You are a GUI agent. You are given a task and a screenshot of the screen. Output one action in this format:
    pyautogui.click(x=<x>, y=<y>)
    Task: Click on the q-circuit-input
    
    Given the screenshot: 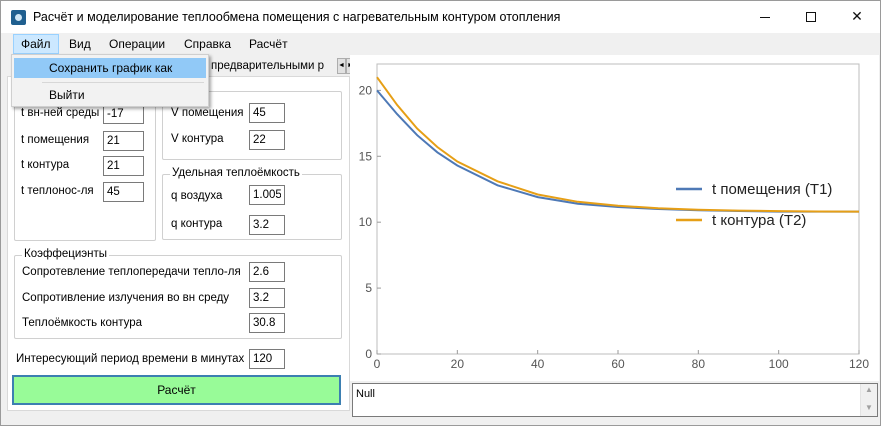 What is the action you would take?
    pyautogui.click(x=267, y=225)
    